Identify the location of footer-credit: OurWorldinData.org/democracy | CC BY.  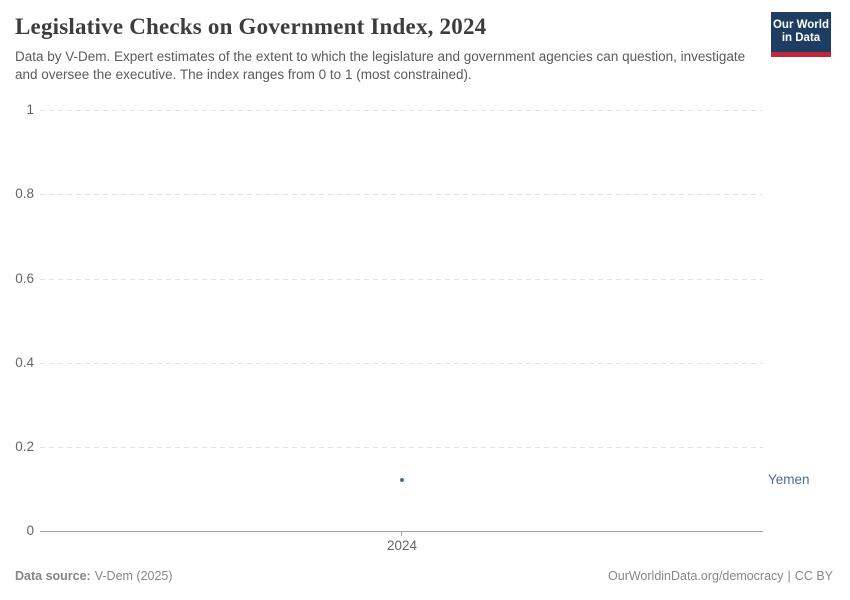
(720, 576).